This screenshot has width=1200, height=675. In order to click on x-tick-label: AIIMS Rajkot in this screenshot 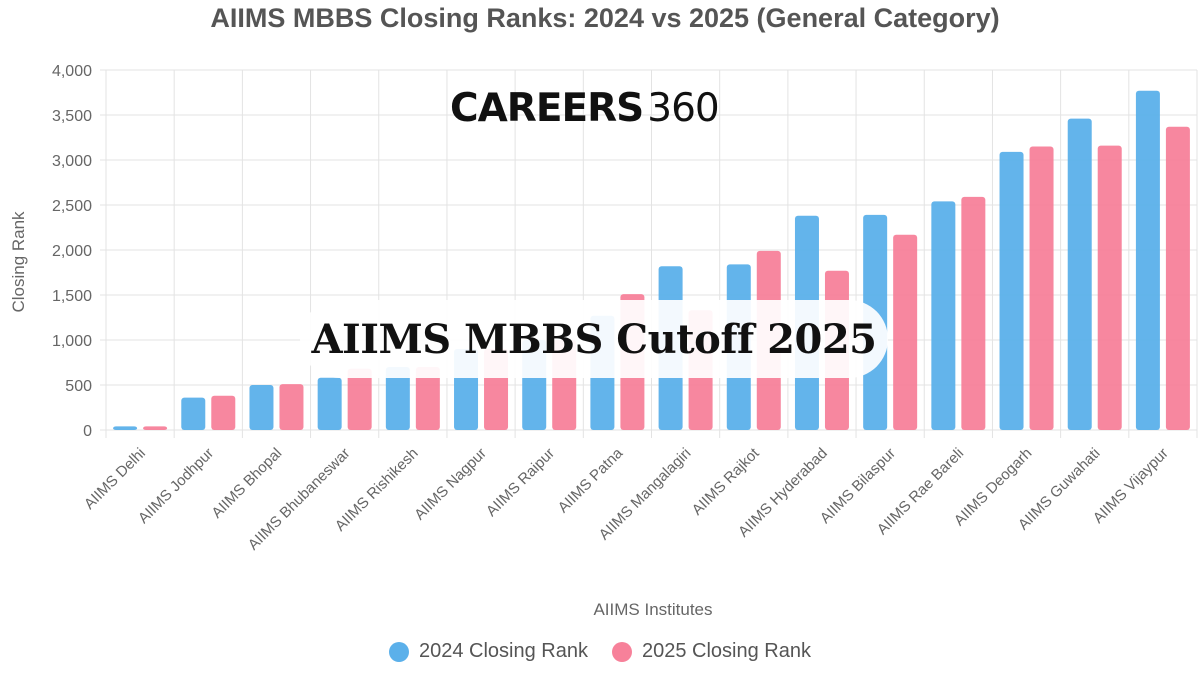, I will do `click(726, 481)`.